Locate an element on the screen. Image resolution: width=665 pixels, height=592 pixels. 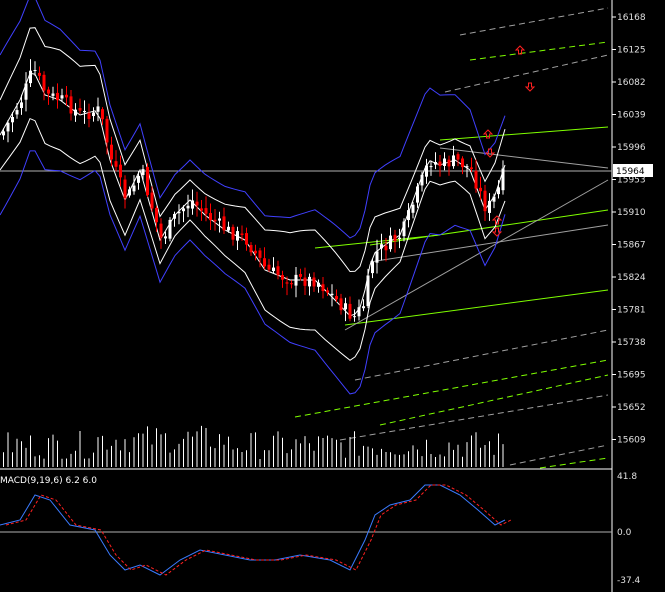
fractal-arrows is located at coordinates (509, 141).